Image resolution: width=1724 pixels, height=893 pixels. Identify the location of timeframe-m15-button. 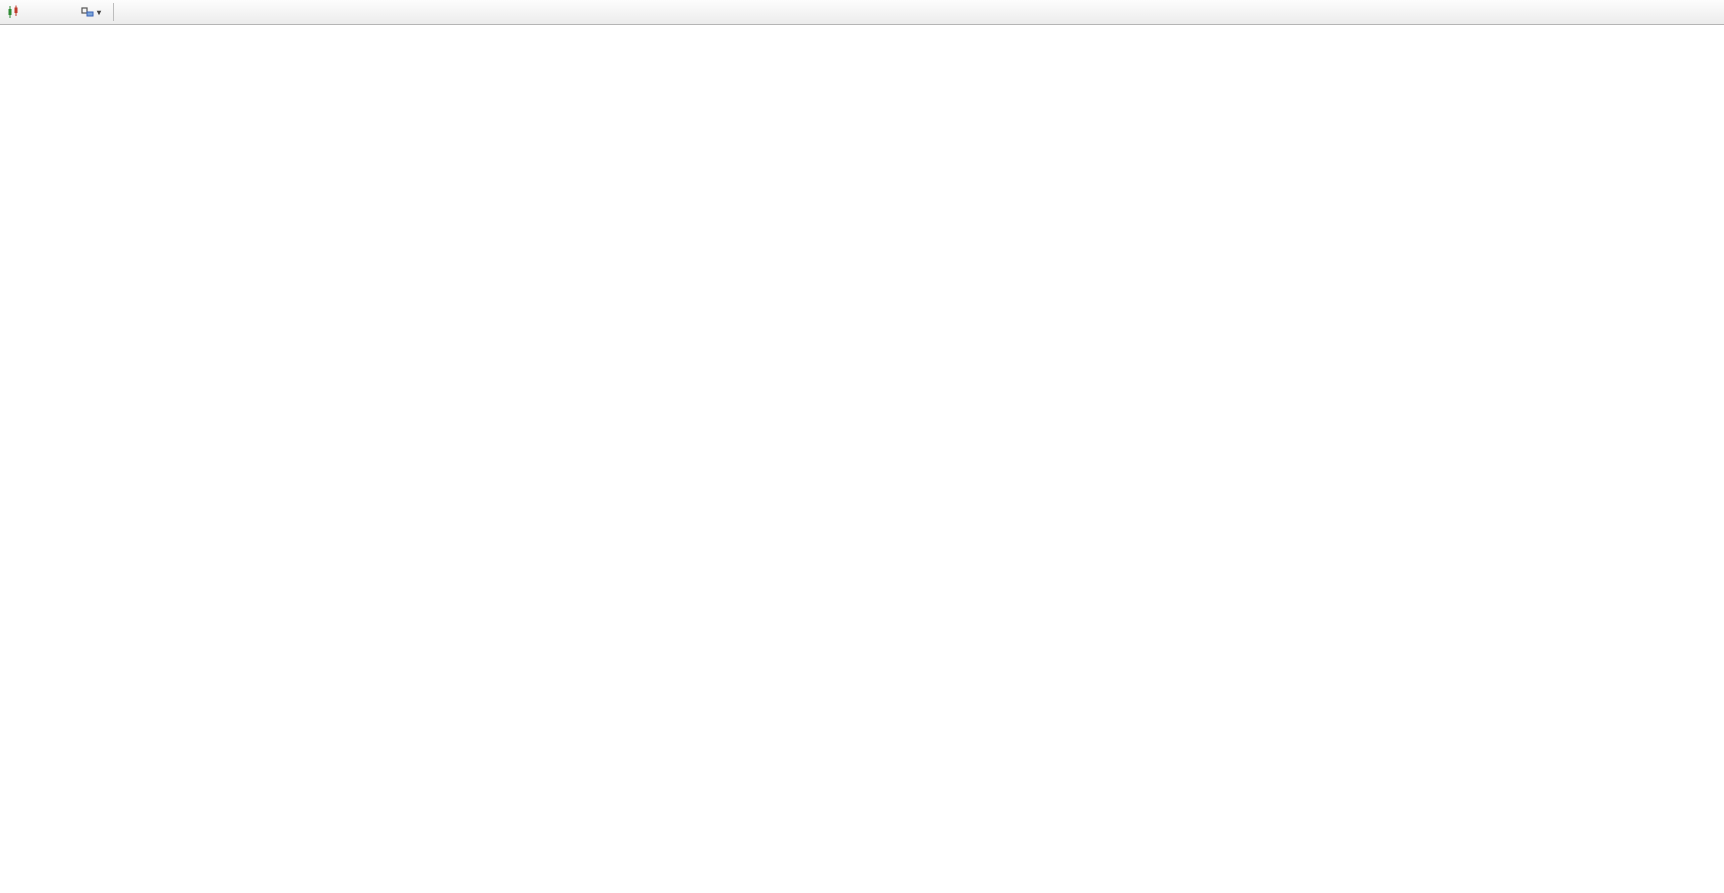
(180, 12).